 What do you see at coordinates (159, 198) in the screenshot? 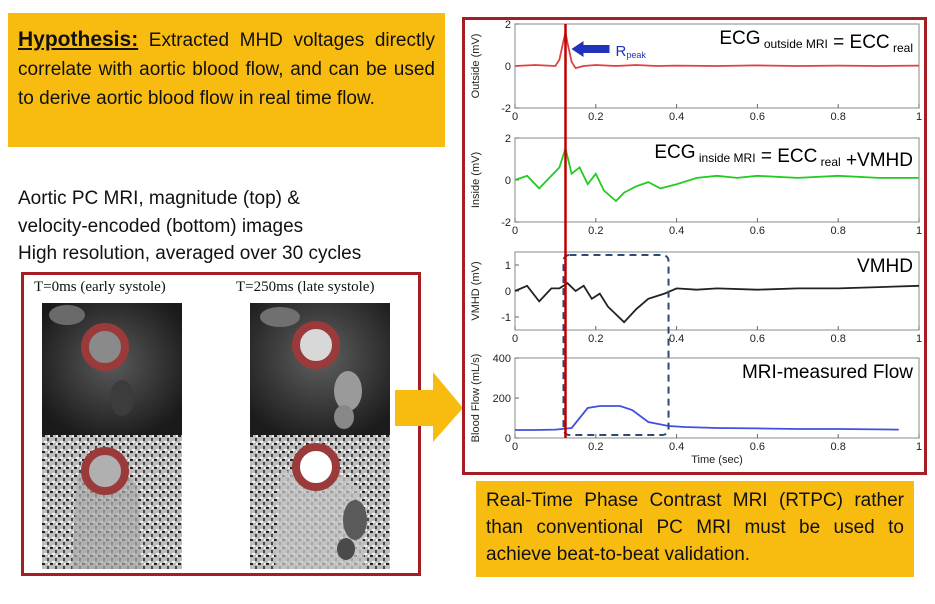
I see `mri-description-line: Aortic PC MRI, magnitude (top) &` at bounding box center [159, 198].